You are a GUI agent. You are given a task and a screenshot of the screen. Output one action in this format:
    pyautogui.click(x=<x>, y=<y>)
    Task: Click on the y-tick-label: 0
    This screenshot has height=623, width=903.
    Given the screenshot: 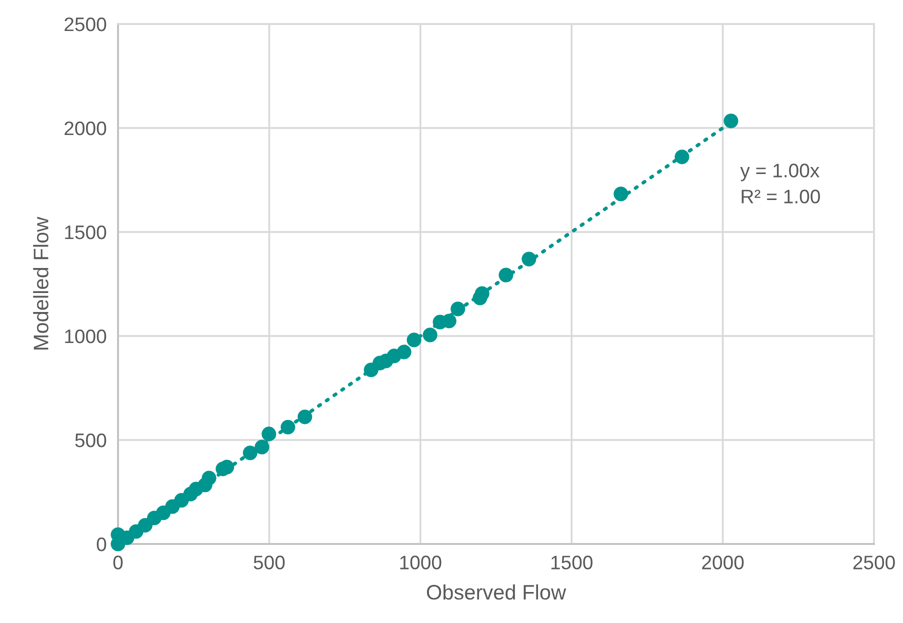 What is the action you would take?
    pyautogui.click(x=101, y=544)
    